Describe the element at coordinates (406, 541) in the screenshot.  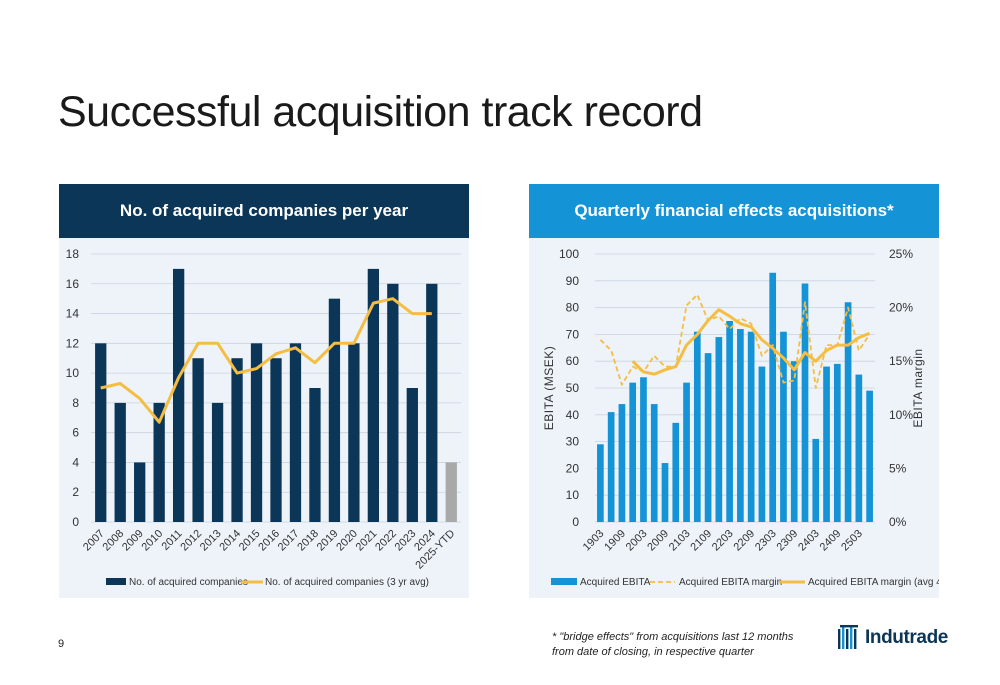
I see `x-tick-label: 2023` at that location.